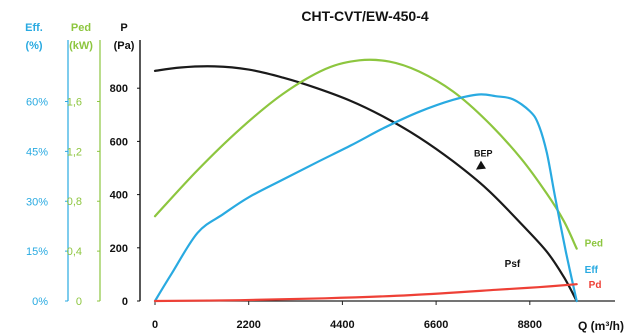 This screenshot has height=336, width=638. What do you see at coordinates (594, 244) in the screenshot?
I see `series-label-ped: Ped` at bounding box center [594, 244].